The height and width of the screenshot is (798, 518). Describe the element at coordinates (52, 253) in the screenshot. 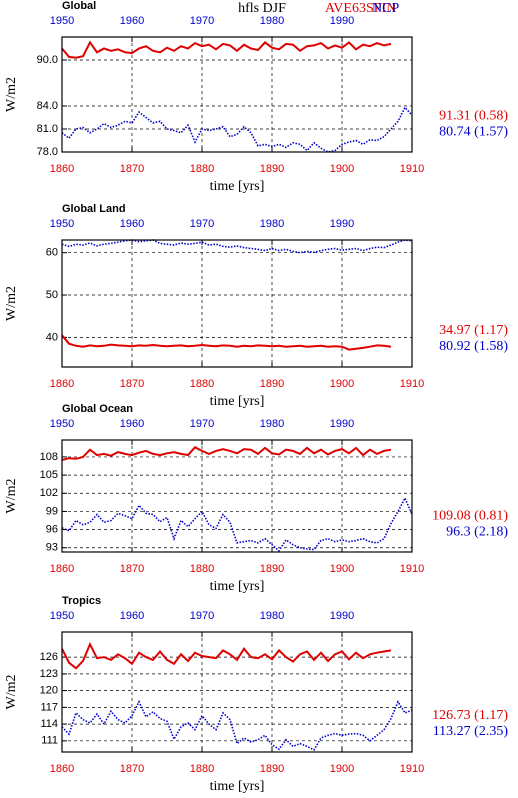

I see `y-tick-label: 60` at that location.